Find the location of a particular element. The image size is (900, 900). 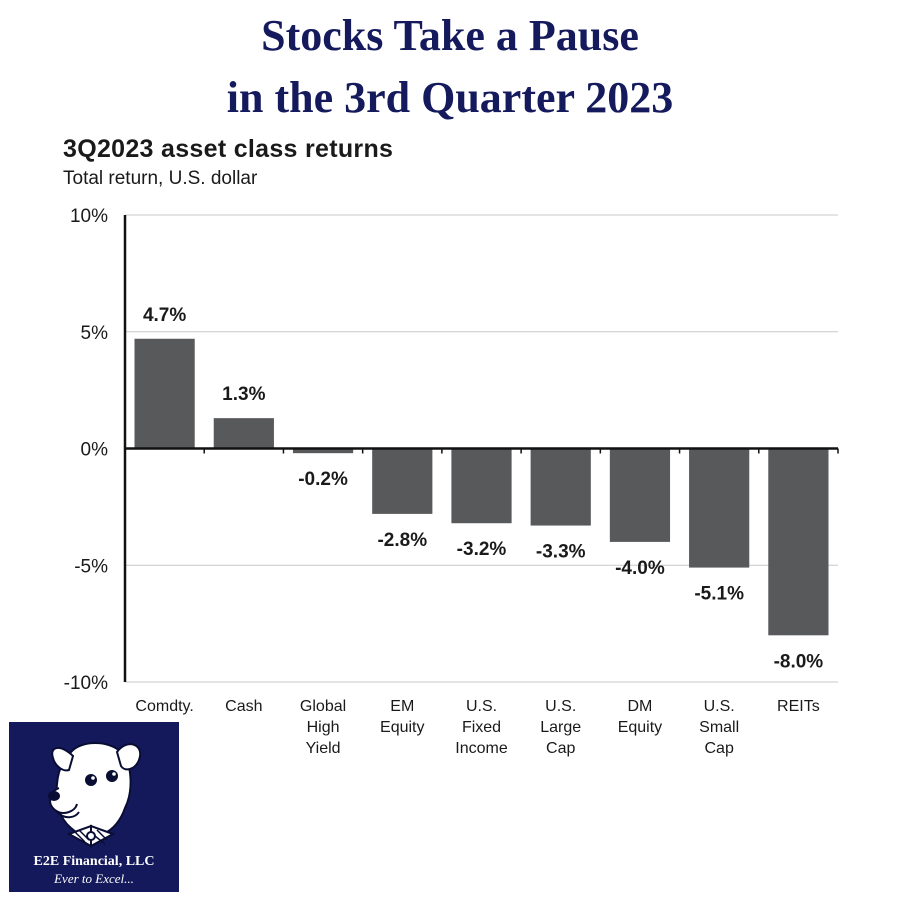

x-category-label: Comdty. is located at coordinates (164, 706).